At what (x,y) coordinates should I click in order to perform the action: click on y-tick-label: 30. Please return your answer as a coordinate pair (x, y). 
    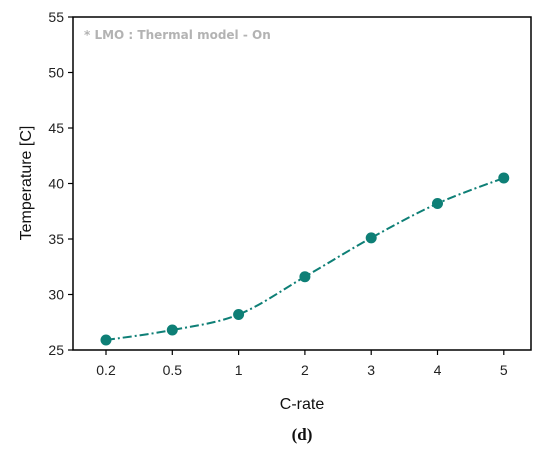
    Looking at the image, I should click on (56, 295).